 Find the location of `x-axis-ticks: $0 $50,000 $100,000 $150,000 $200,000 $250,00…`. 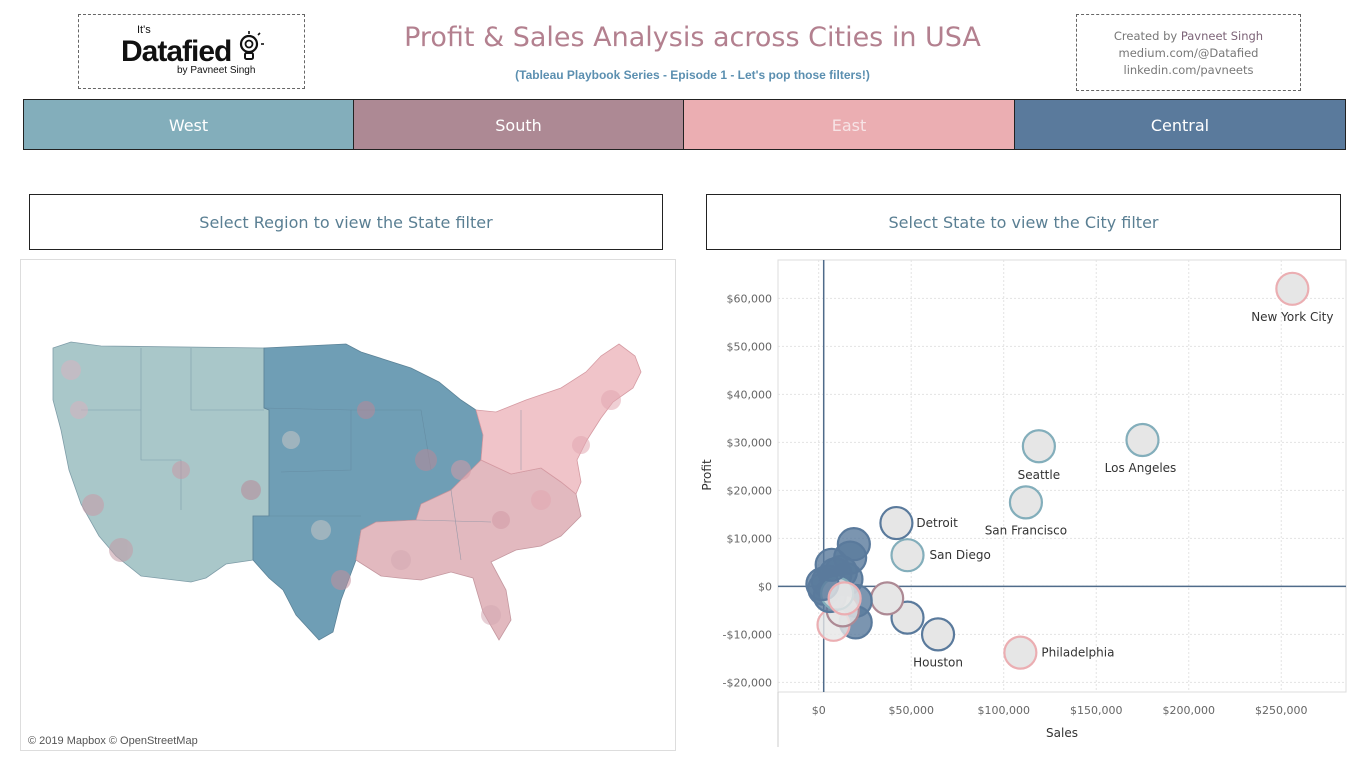

x-axis-ticks: $0 $50,000 $100,000 $150,000 $200,000 $250,00… is located at coordinates (1060, 710).